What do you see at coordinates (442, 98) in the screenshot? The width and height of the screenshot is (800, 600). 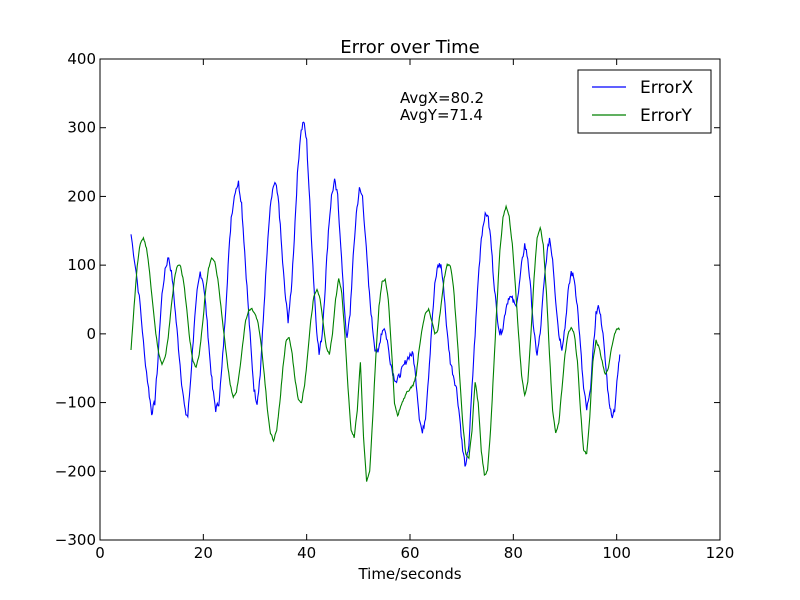 I see `annotation-avg-x: AvgX=80.2` at bounding box center [442, 98].